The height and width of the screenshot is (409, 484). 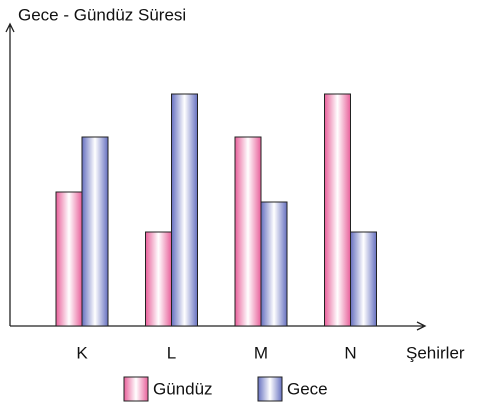 I want to click on chart-title: Gece - Gündüz Süresi, so click(x=102, y=14).